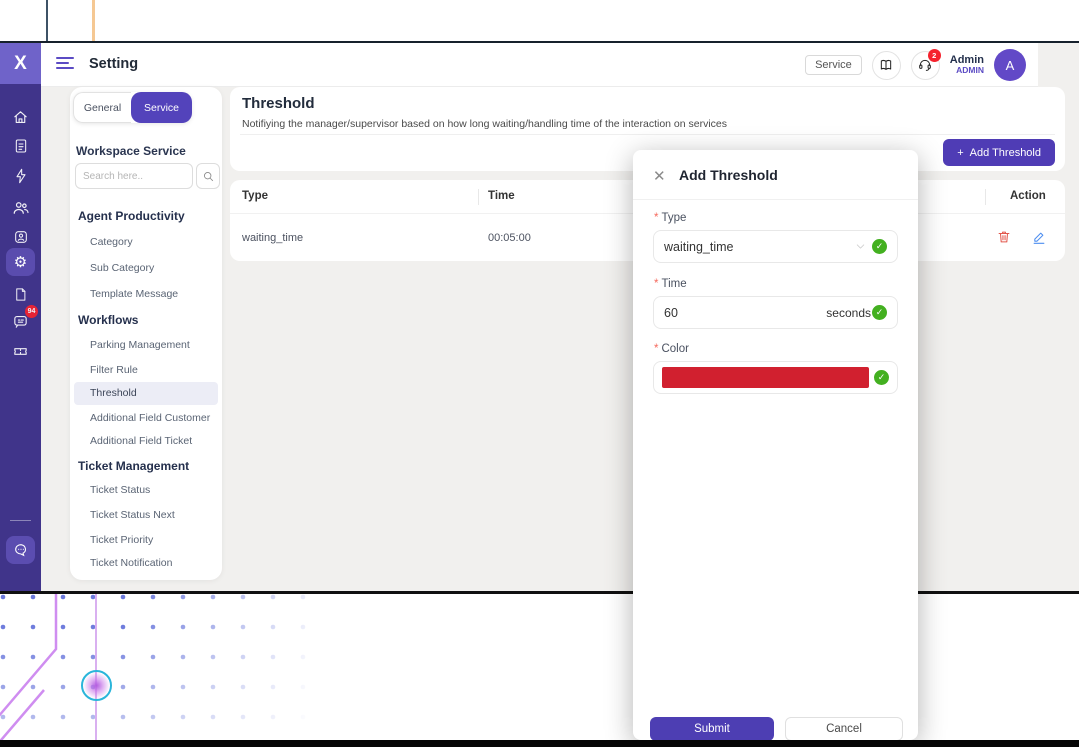  I want to click on plus-icon: +, so click(960, 152).